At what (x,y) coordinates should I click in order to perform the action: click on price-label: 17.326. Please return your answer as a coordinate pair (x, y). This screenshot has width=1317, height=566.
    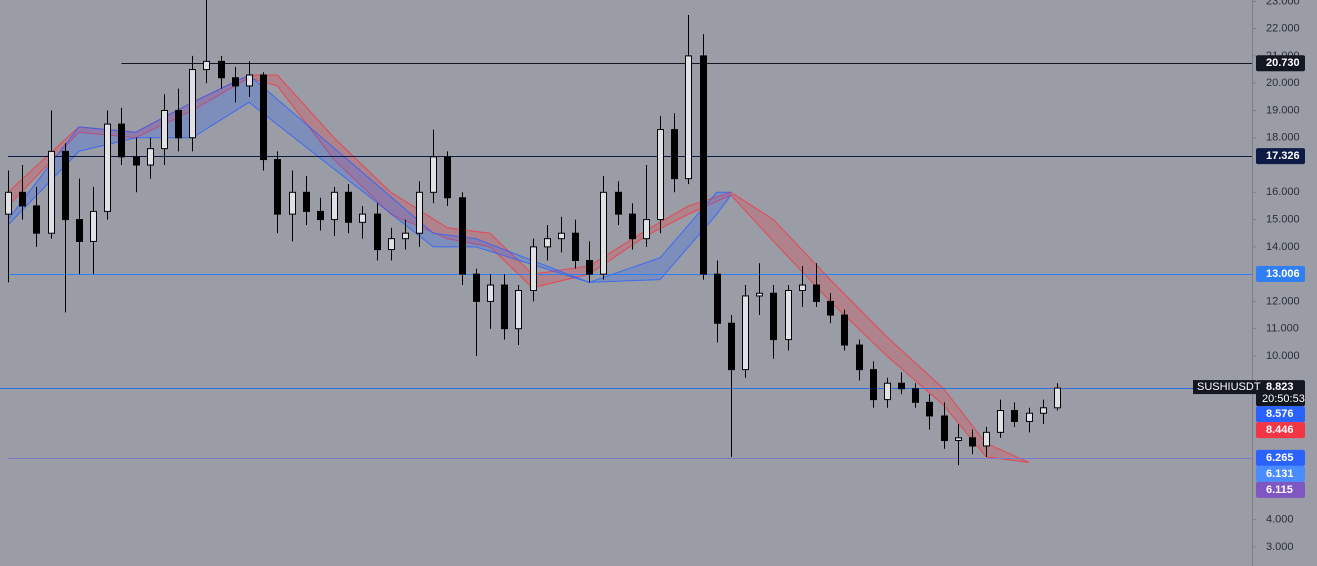
    Looking at the image, I should click on (1283, 156).